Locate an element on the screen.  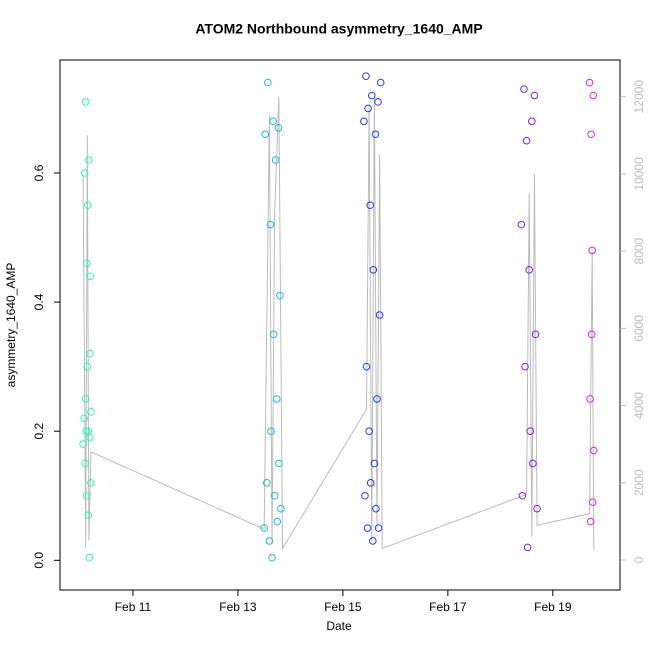
y-tick-label: 0.4 is located at coordinates (39, 301).